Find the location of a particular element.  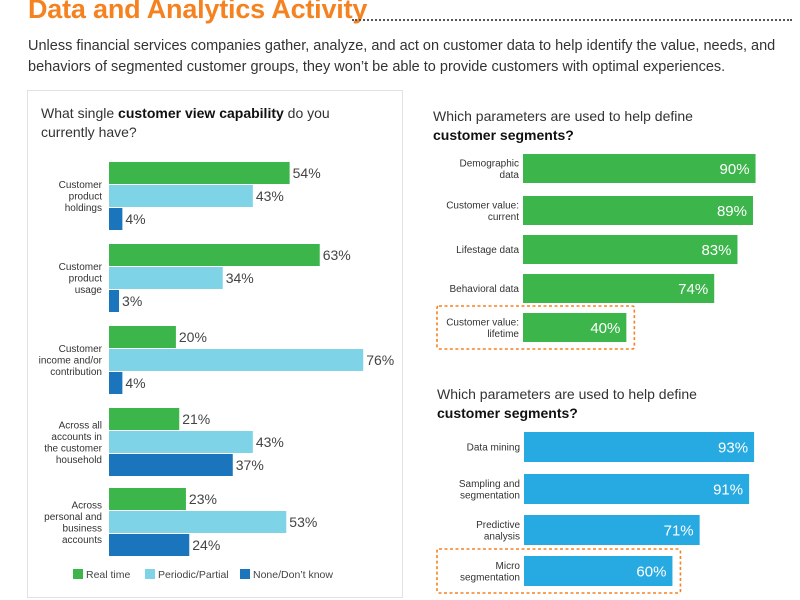

top-right-highlight-box is located at coordinates (536, 327).